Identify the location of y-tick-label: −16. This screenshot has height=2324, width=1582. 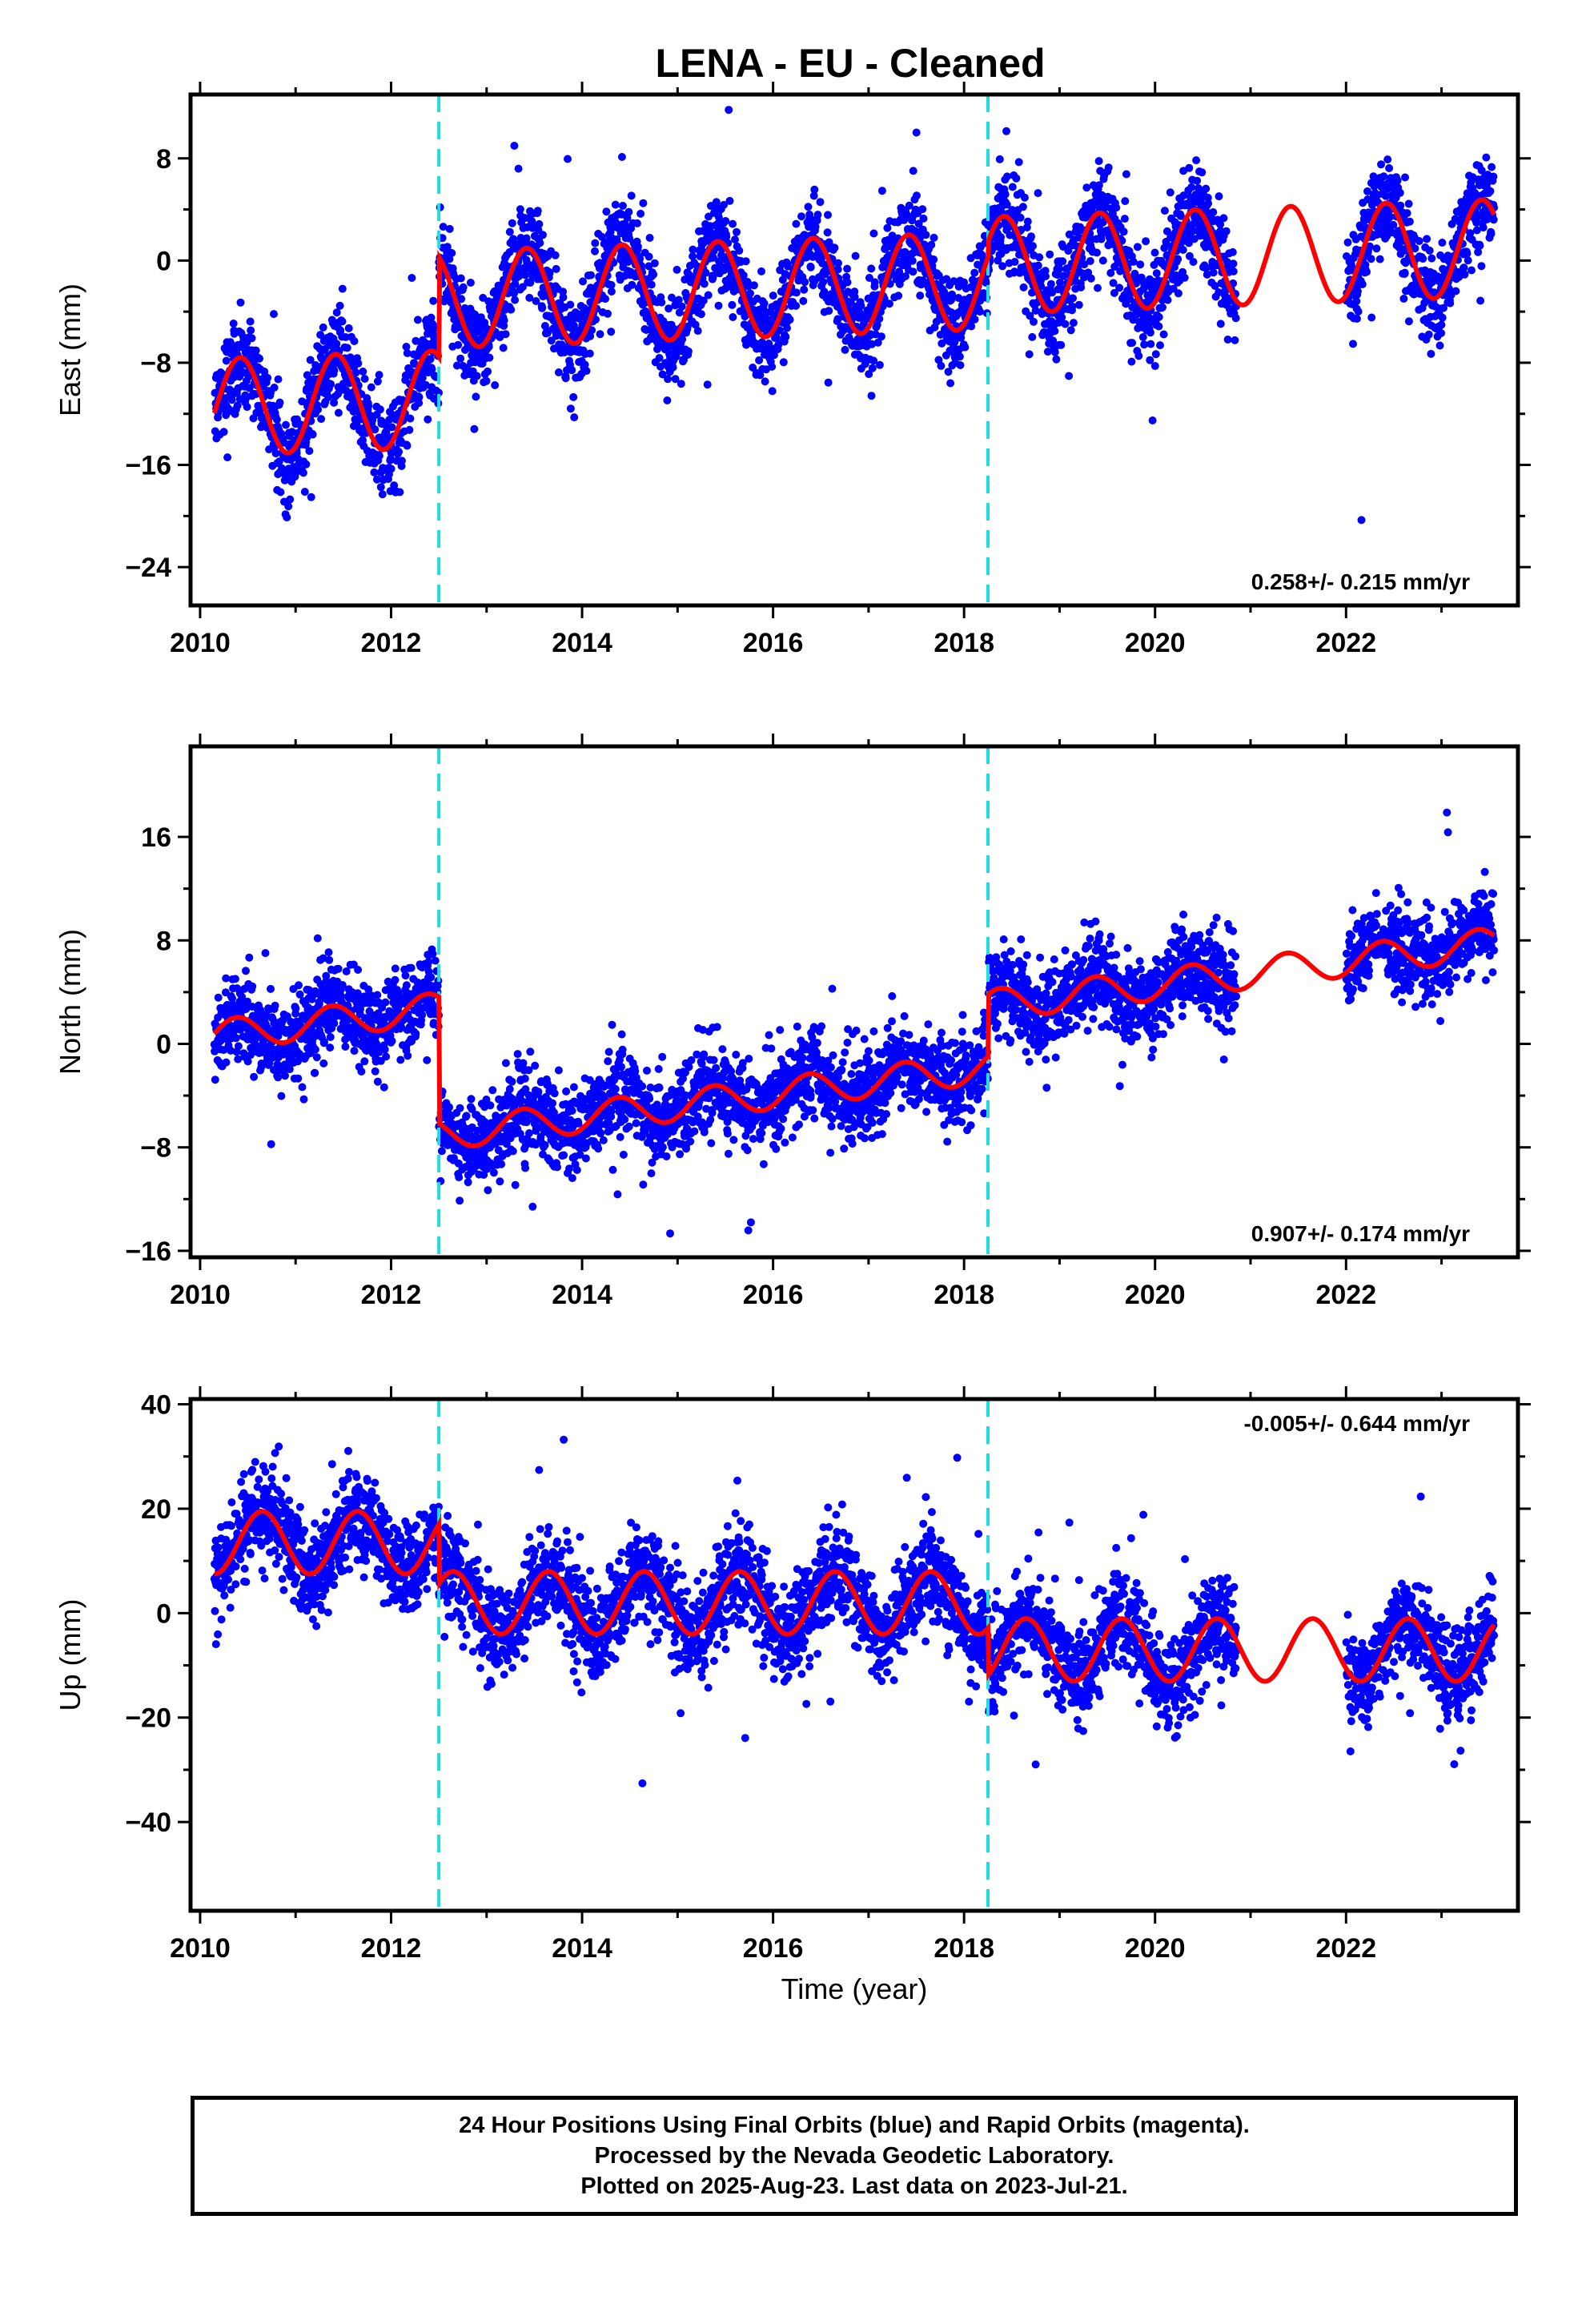
(148, 466).